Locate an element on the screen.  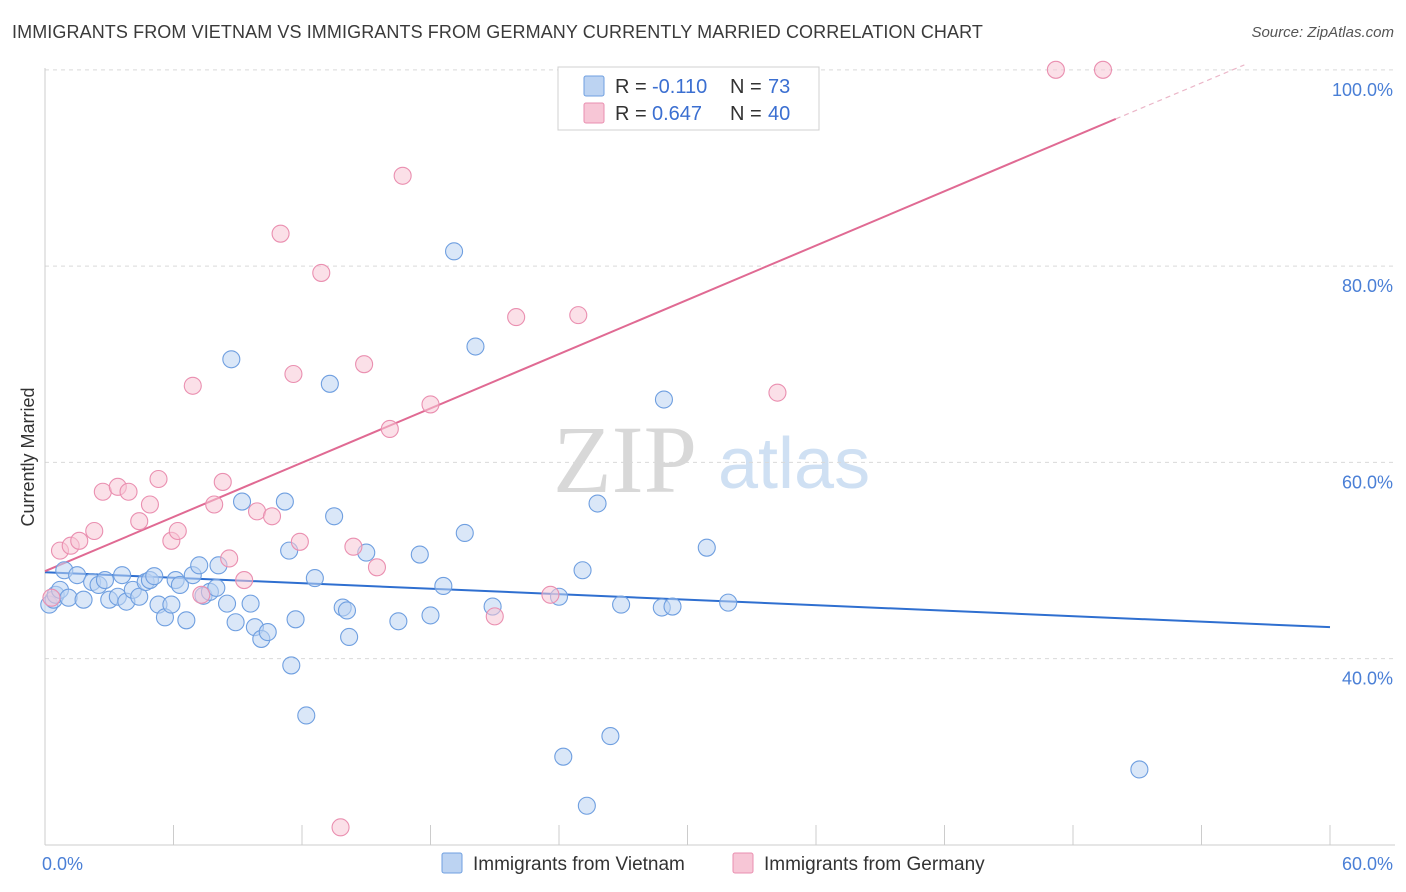
y-tick-label-60: 60.0% is located at coordinates (1367, 482).